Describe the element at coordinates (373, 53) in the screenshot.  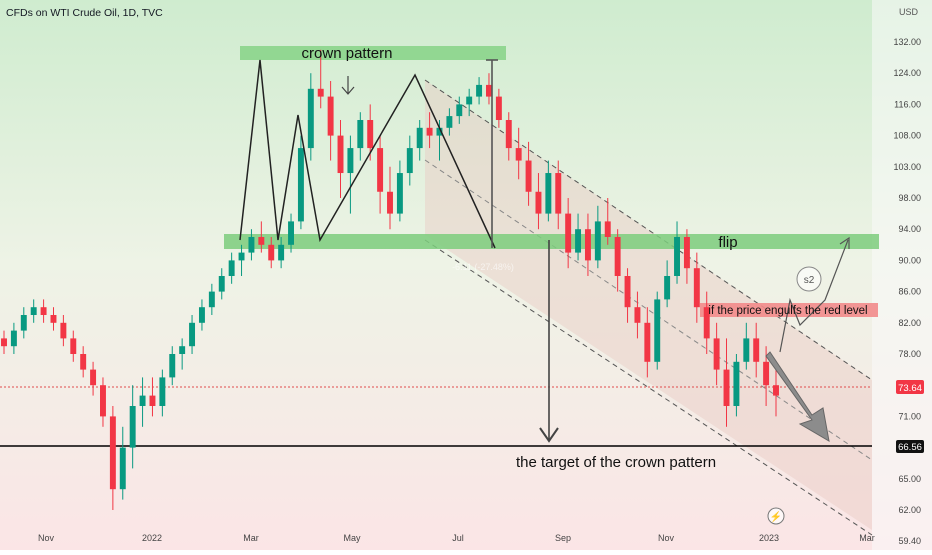
I see `crown-pattern-box` at that location.